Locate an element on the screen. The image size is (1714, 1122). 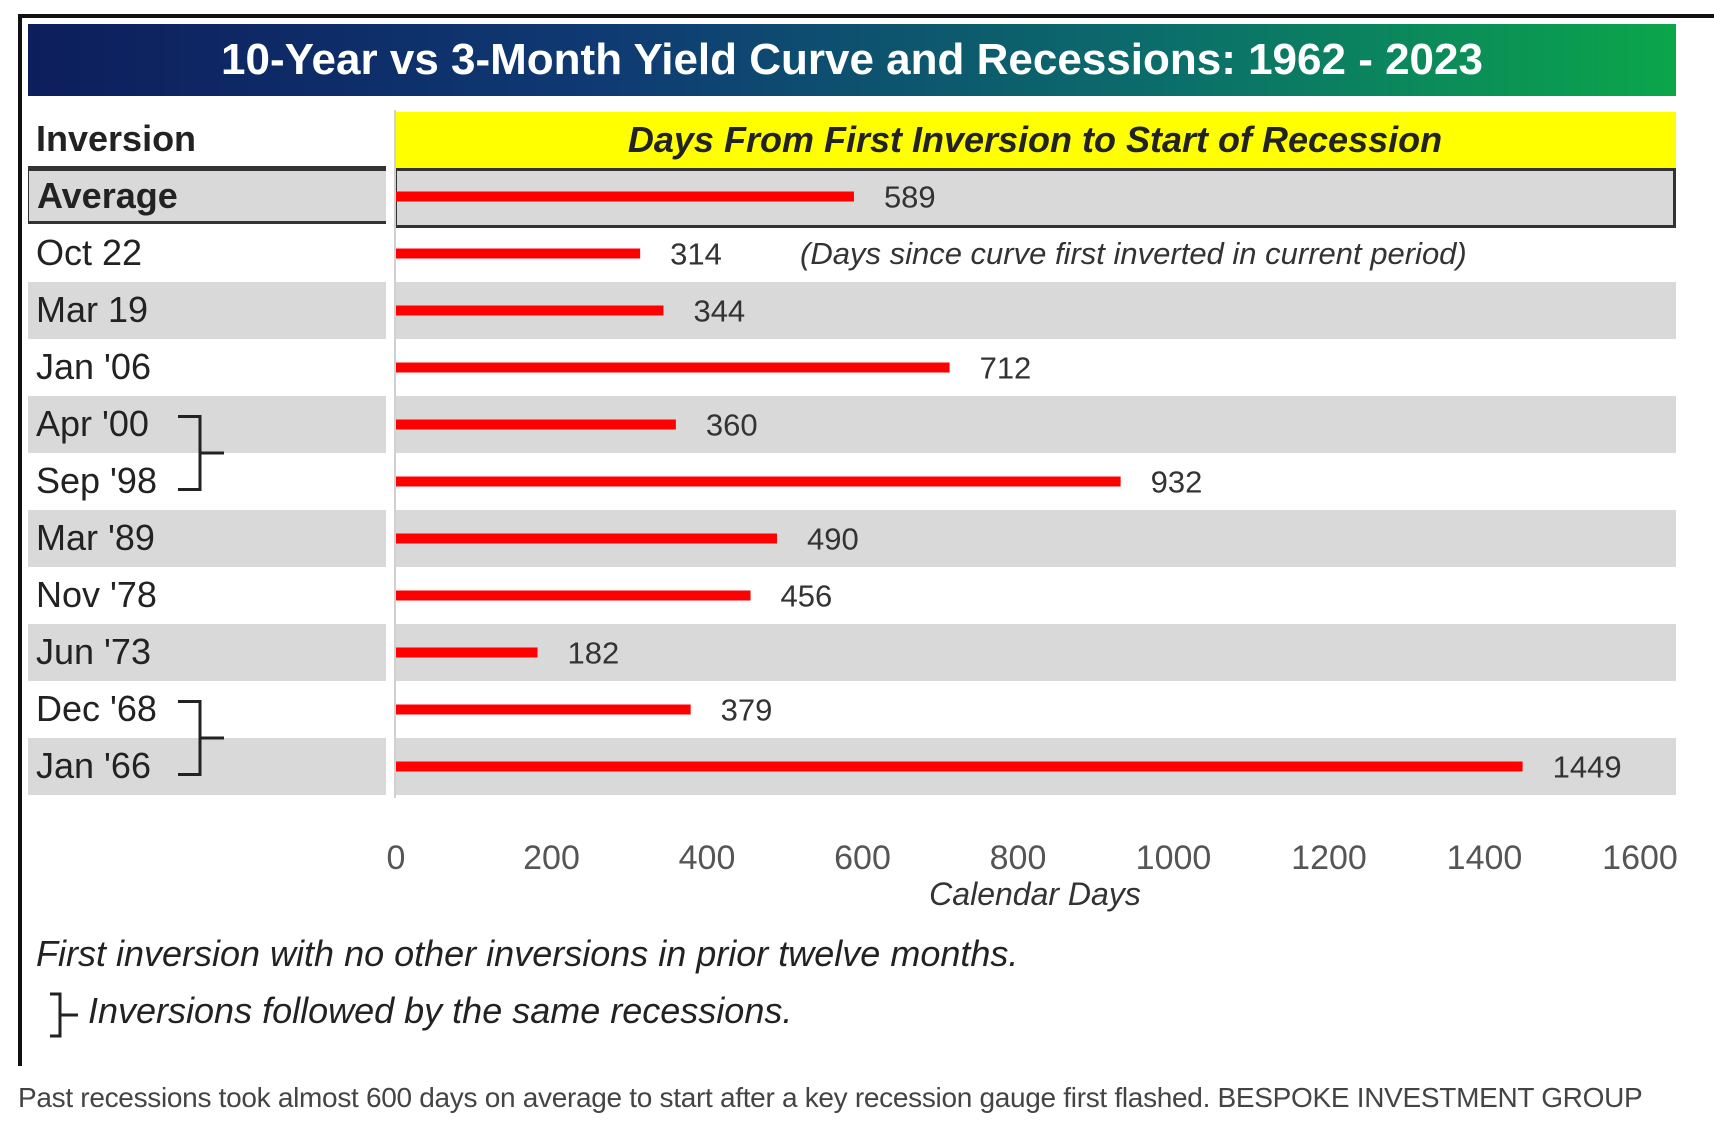
category-label: Jan '66 is located at coordinates (93, 765).